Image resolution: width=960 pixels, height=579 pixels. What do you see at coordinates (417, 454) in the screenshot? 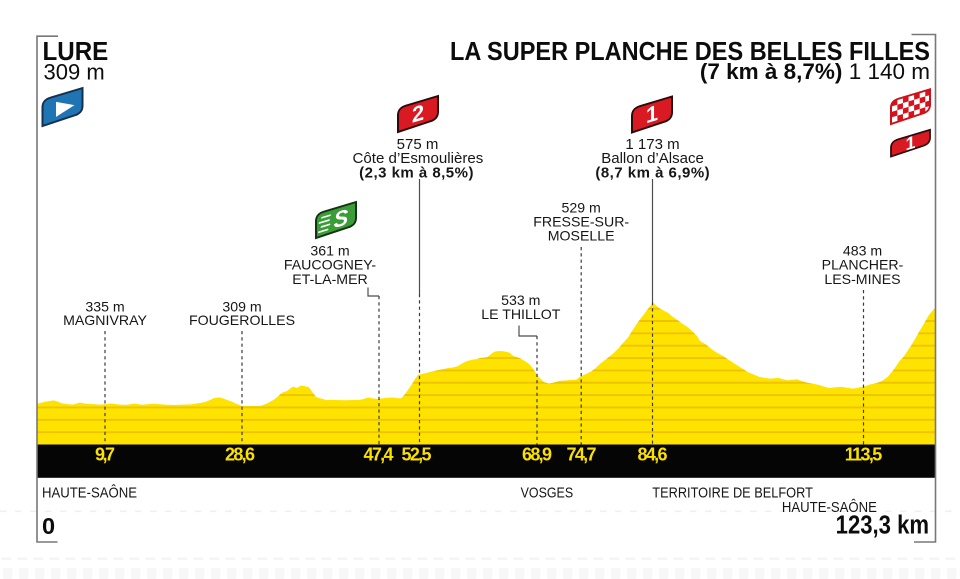
I see `svg-text: 52,5` at bounding box center [417, 454].